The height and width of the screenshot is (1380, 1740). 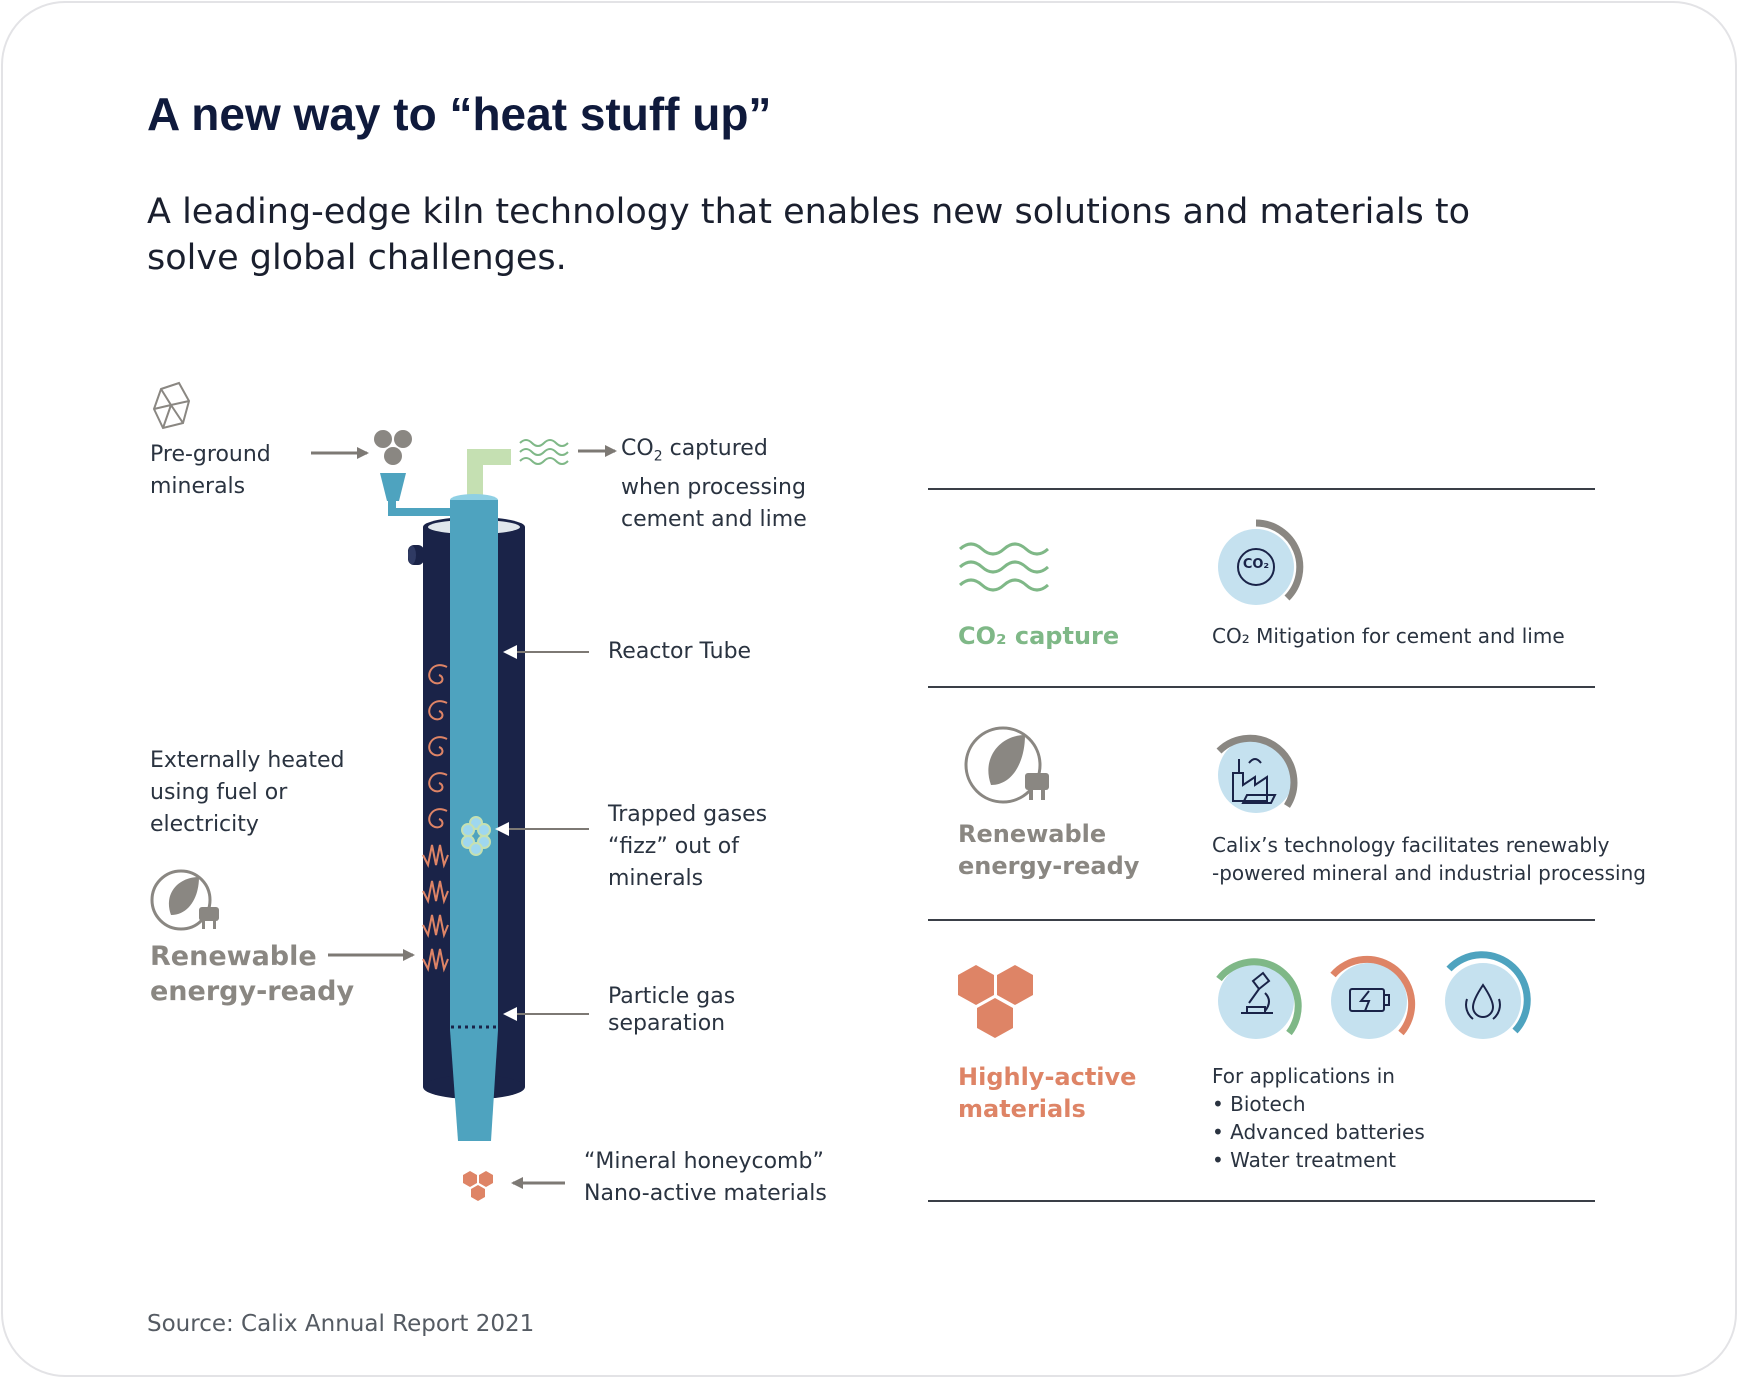 I want to click on honeycomb-line-2: Nano-active materials, so click(x=705, y=1193).